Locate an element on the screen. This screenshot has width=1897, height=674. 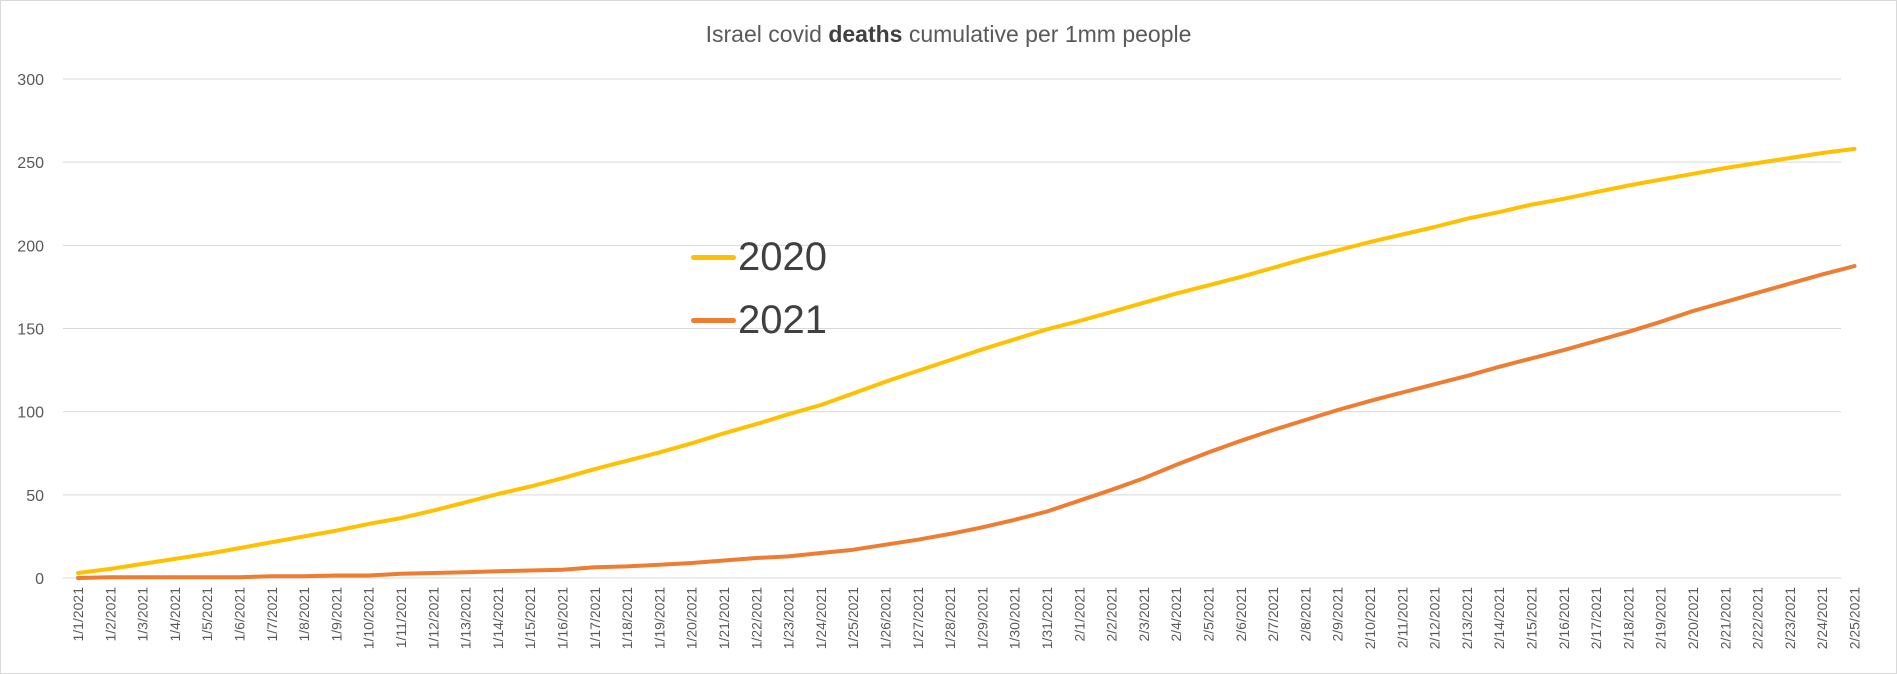
legend: 2020 2021 is located at coordinates (759, 289).